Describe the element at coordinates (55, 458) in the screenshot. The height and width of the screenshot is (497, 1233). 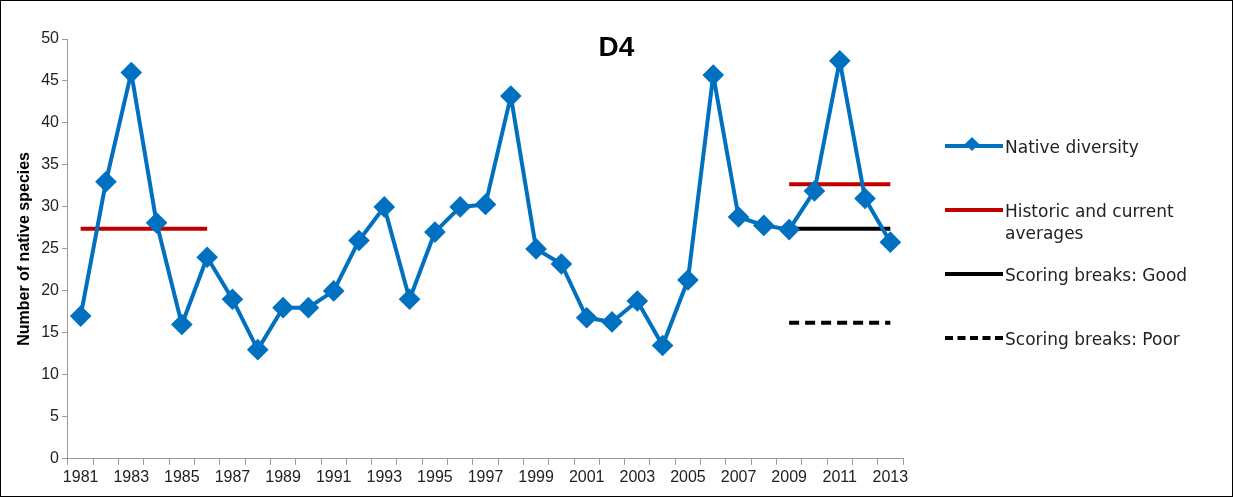
I see `y-tick-label: 0` at that location.